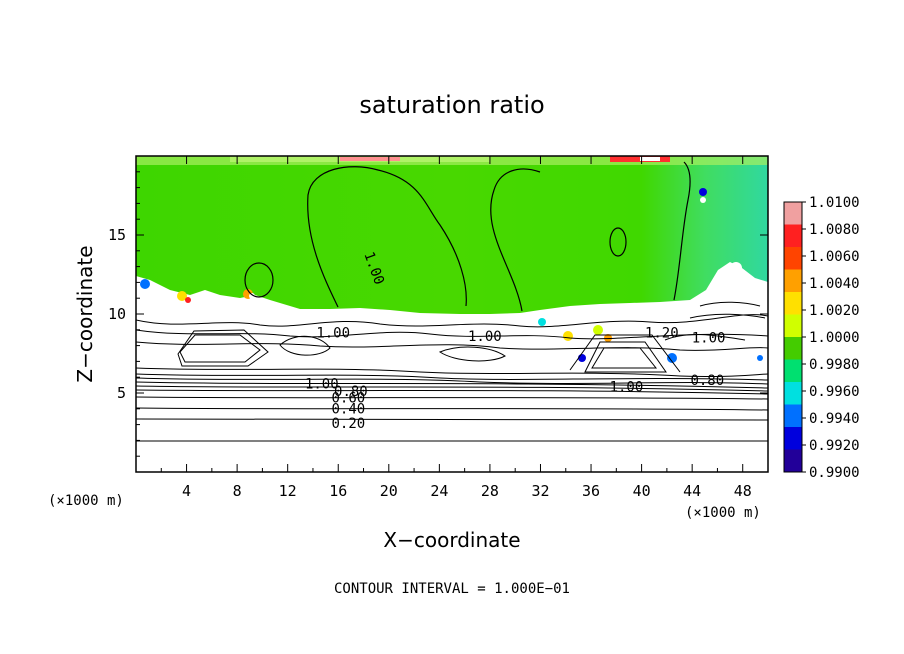  I want to click on x-tick-label: 28, so click(490, 491).